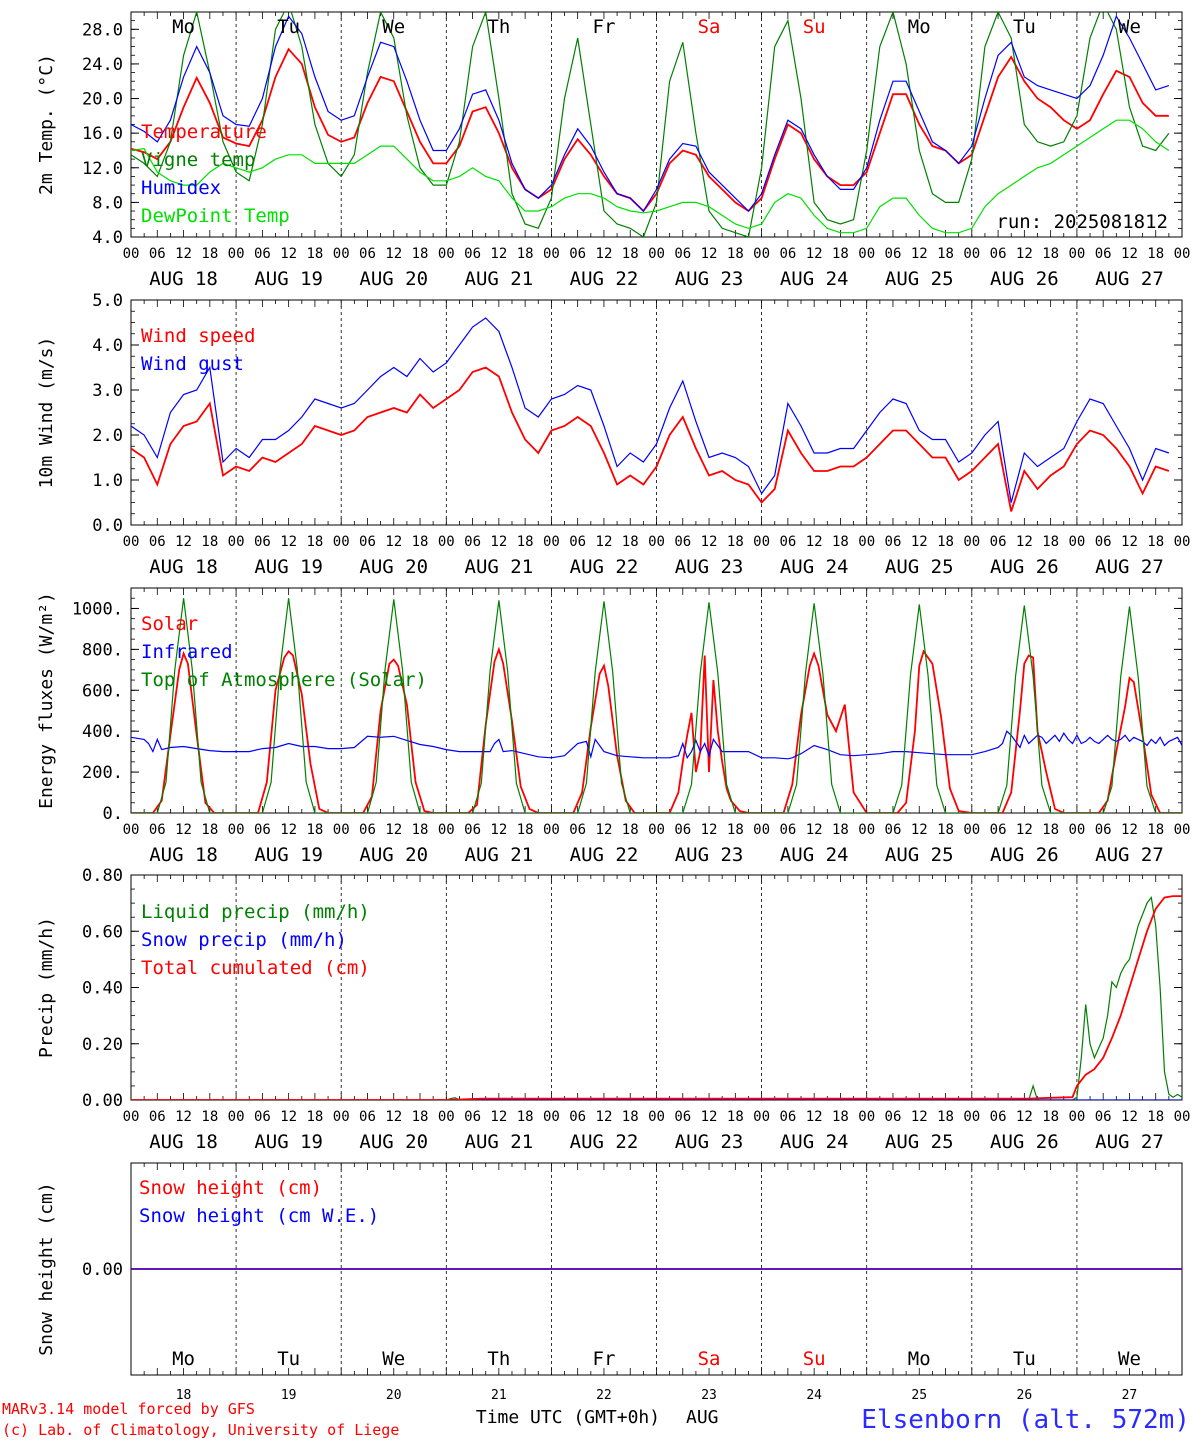 This screenshot has height=1440, width=1194. What do you see at coordinates (97, 609) in the screenshot?
I see `y-tick-label: 1000.` at bounding box center [97, 609].